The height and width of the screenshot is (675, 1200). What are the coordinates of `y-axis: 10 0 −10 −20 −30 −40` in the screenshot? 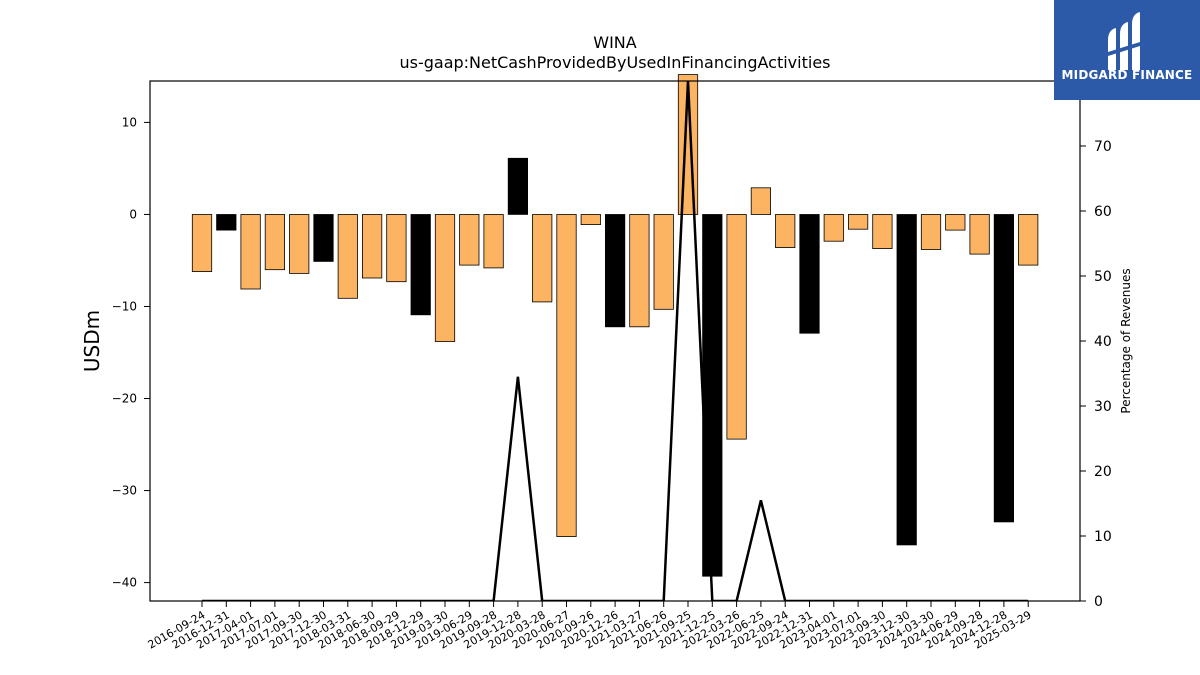 It's located at (131, 352).